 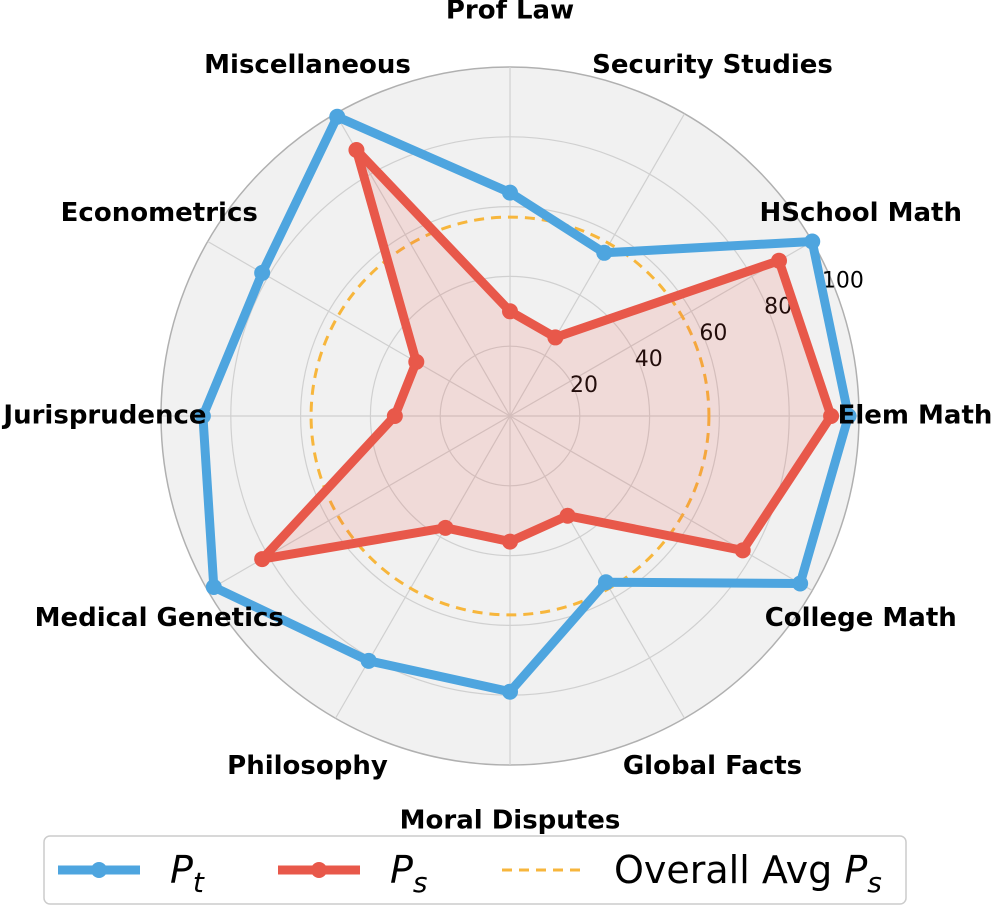 I want to click on r-tick-100: 100, so click(x=843, y=281).